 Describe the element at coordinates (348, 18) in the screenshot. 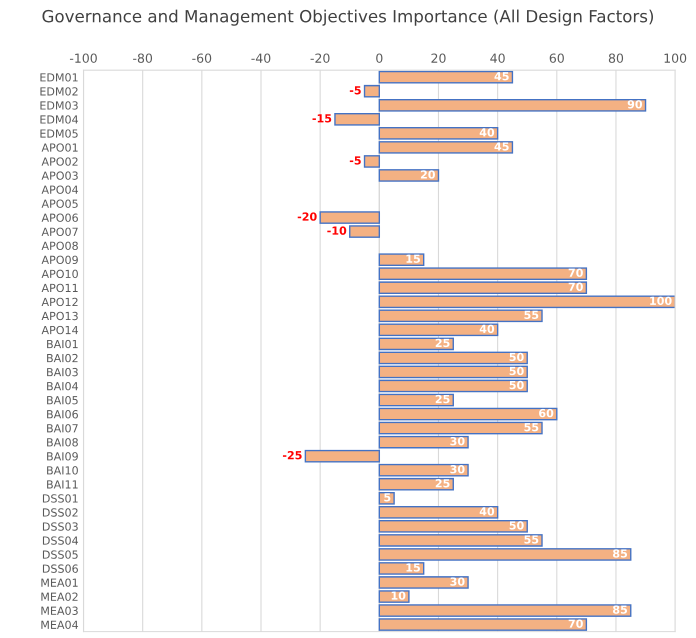

I see `chart-title: Governance and Management Objectives Importance (All Design Factors)` at that location.